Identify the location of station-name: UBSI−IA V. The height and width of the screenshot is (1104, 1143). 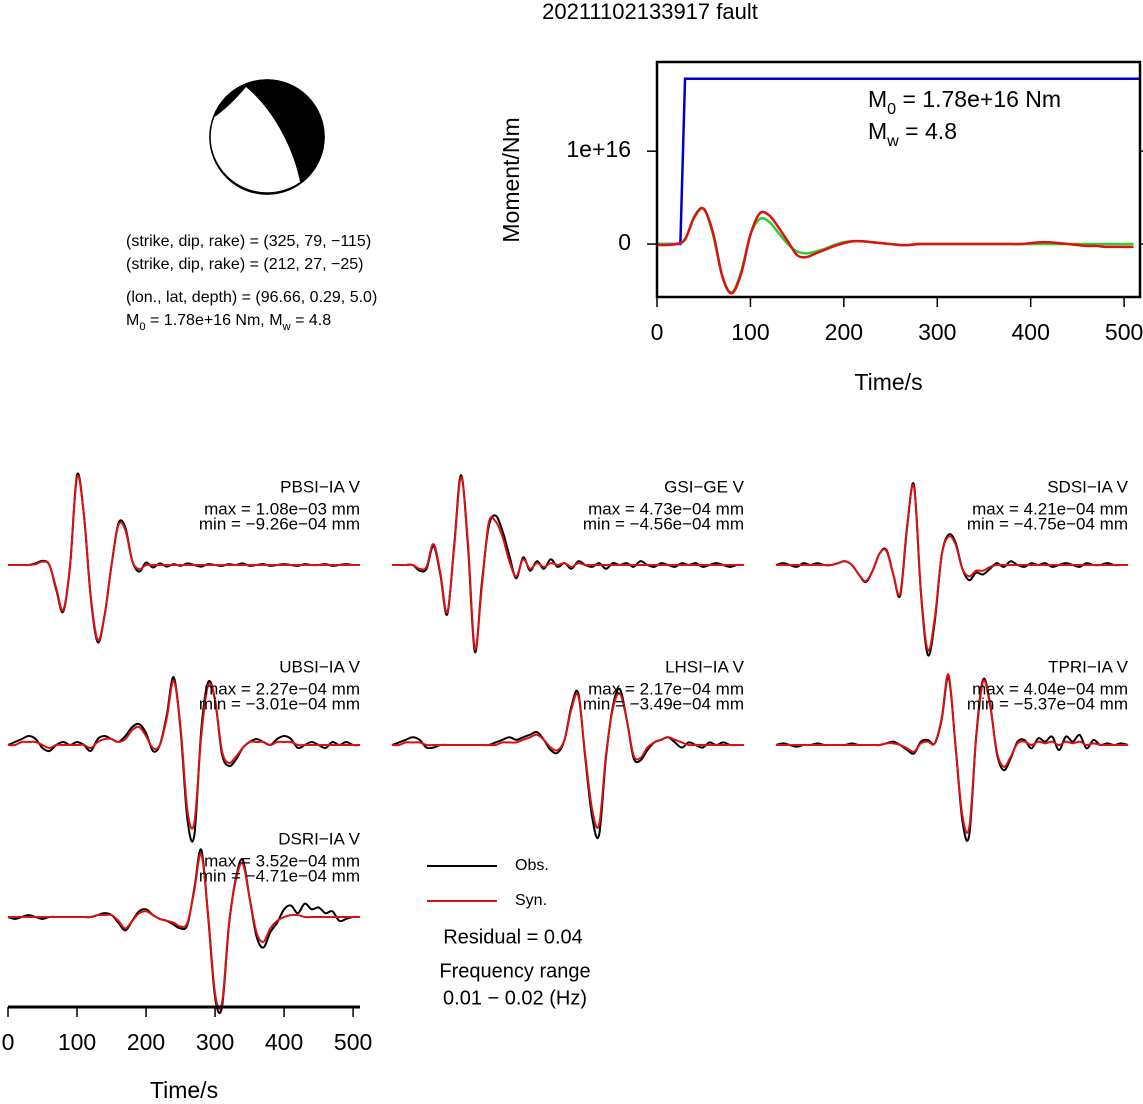
(319, 666).